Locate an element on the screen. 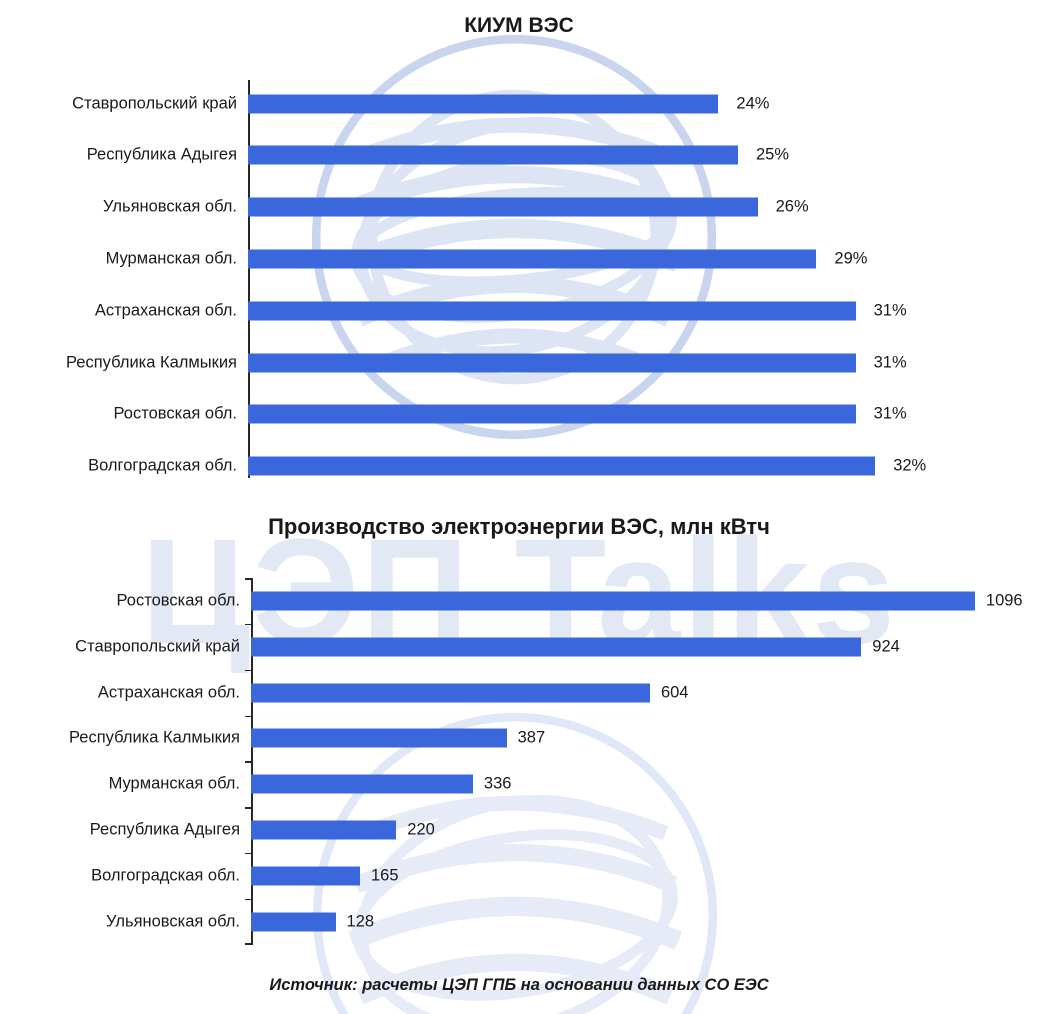  chart2-value-label: 220 is located at coordinates (421, 829).